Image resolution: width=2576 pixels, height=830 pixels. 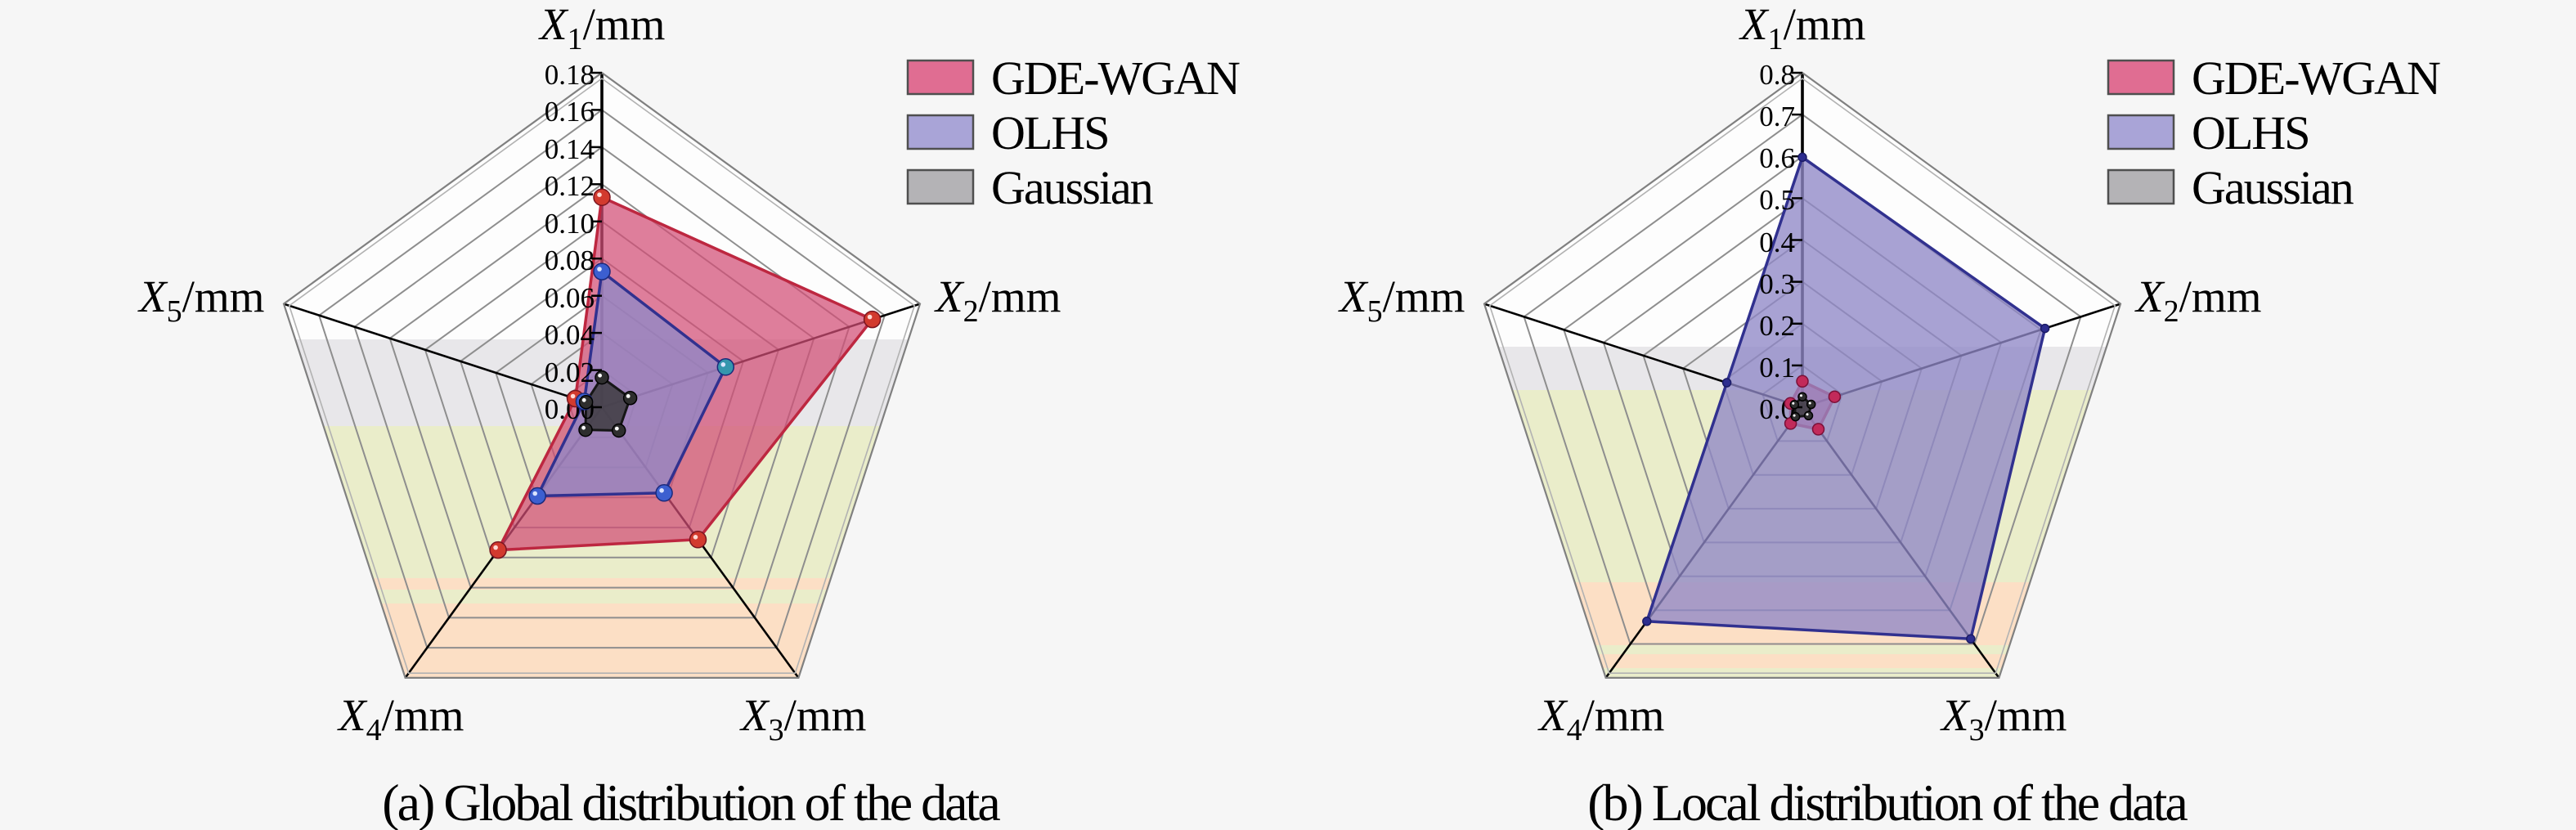 I want to click on svg-text: 0.04, so click(x=570, y=335).